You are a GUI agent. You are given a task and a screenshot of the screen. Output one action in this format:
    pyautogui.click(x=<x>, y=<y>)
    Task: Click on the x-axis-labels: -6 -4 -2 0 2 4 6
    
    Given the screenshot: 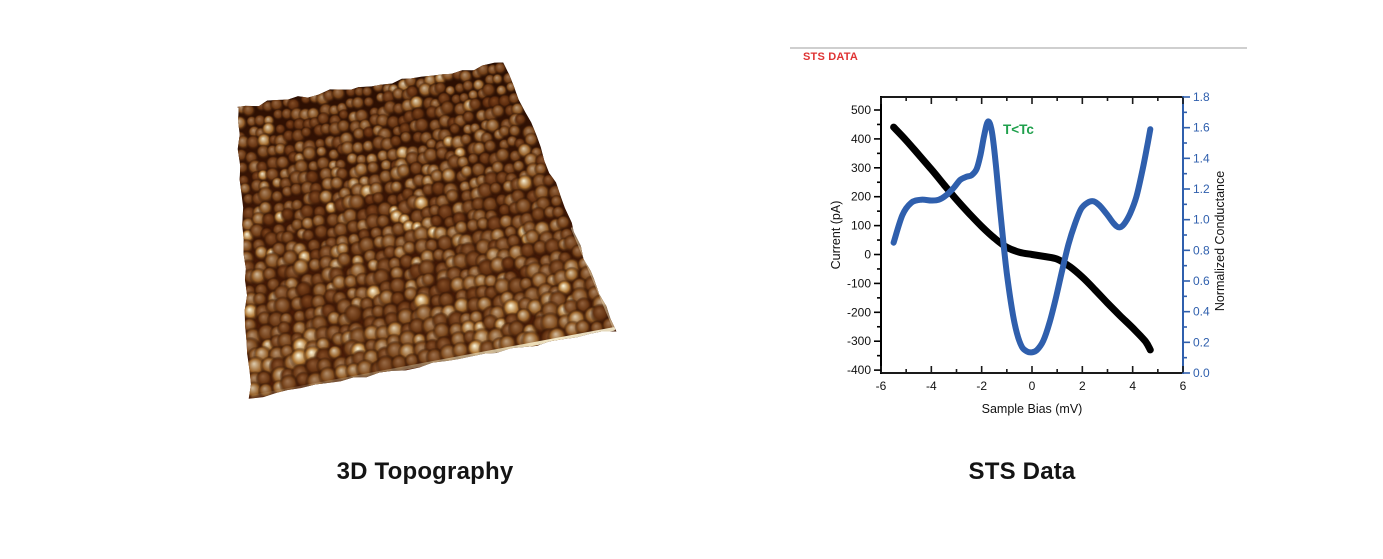 What is the action you would take?
    pyautogui.click(x=1031, y=386)
    